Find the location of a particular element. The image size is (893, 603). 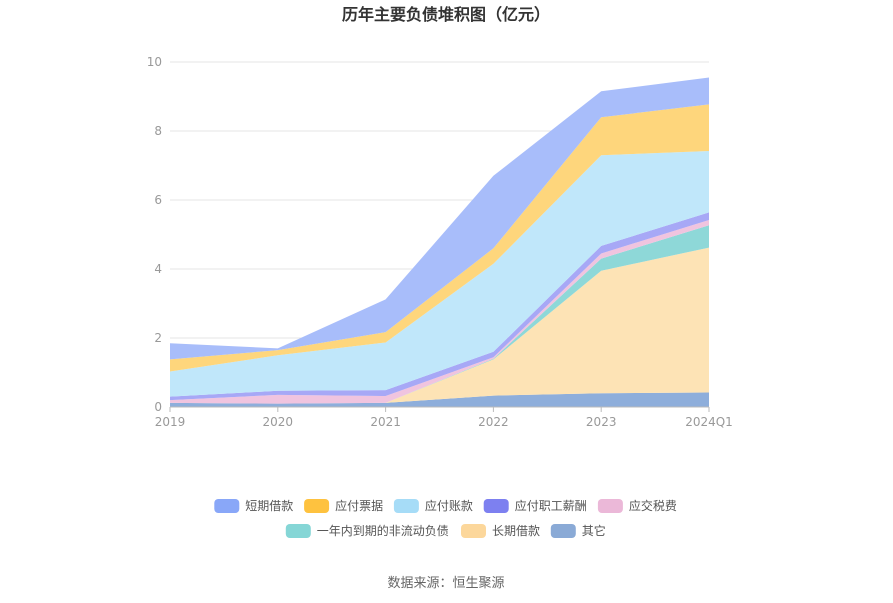

legend-item-0: 短期借款 is located at coordinates (253, 506).